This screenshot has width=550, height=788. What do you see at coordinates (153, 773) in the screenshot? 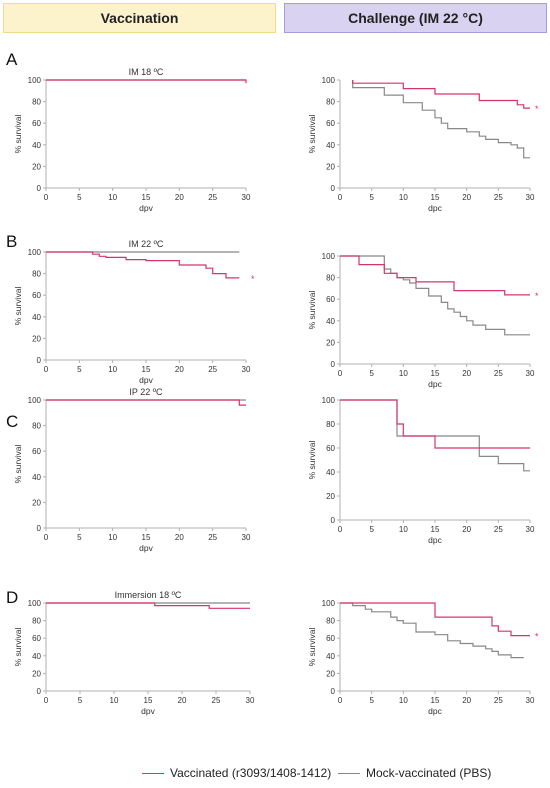
I see `legend-swatch-vaccinated` at bounding box center [153, 773].